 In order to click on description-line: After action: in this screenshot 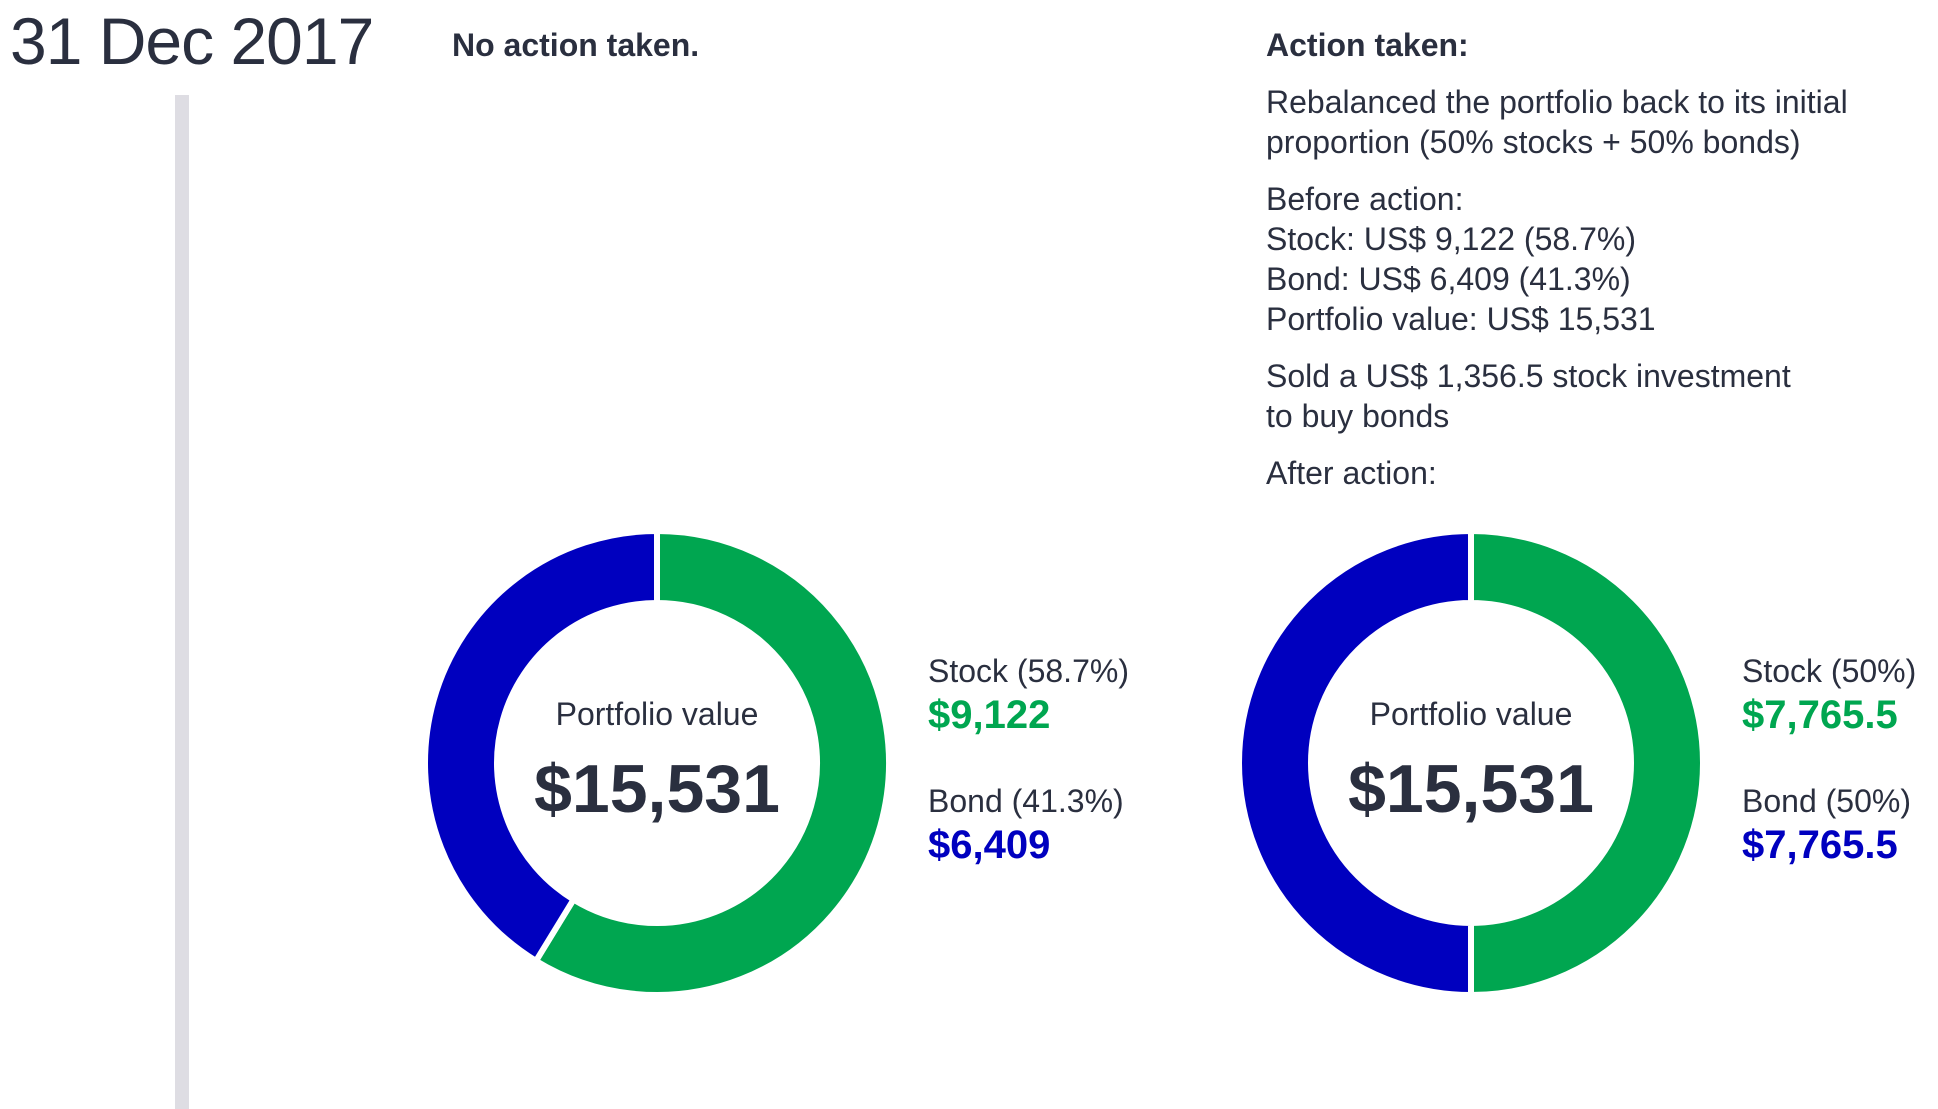, I will do `click(1351, 473)`.